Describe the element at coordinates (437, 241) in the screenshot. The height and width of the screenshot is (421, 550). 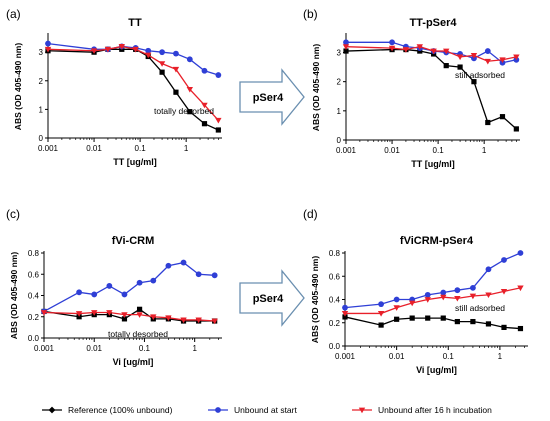
I see `panel-title: fViCRM-pSer4` at that location.